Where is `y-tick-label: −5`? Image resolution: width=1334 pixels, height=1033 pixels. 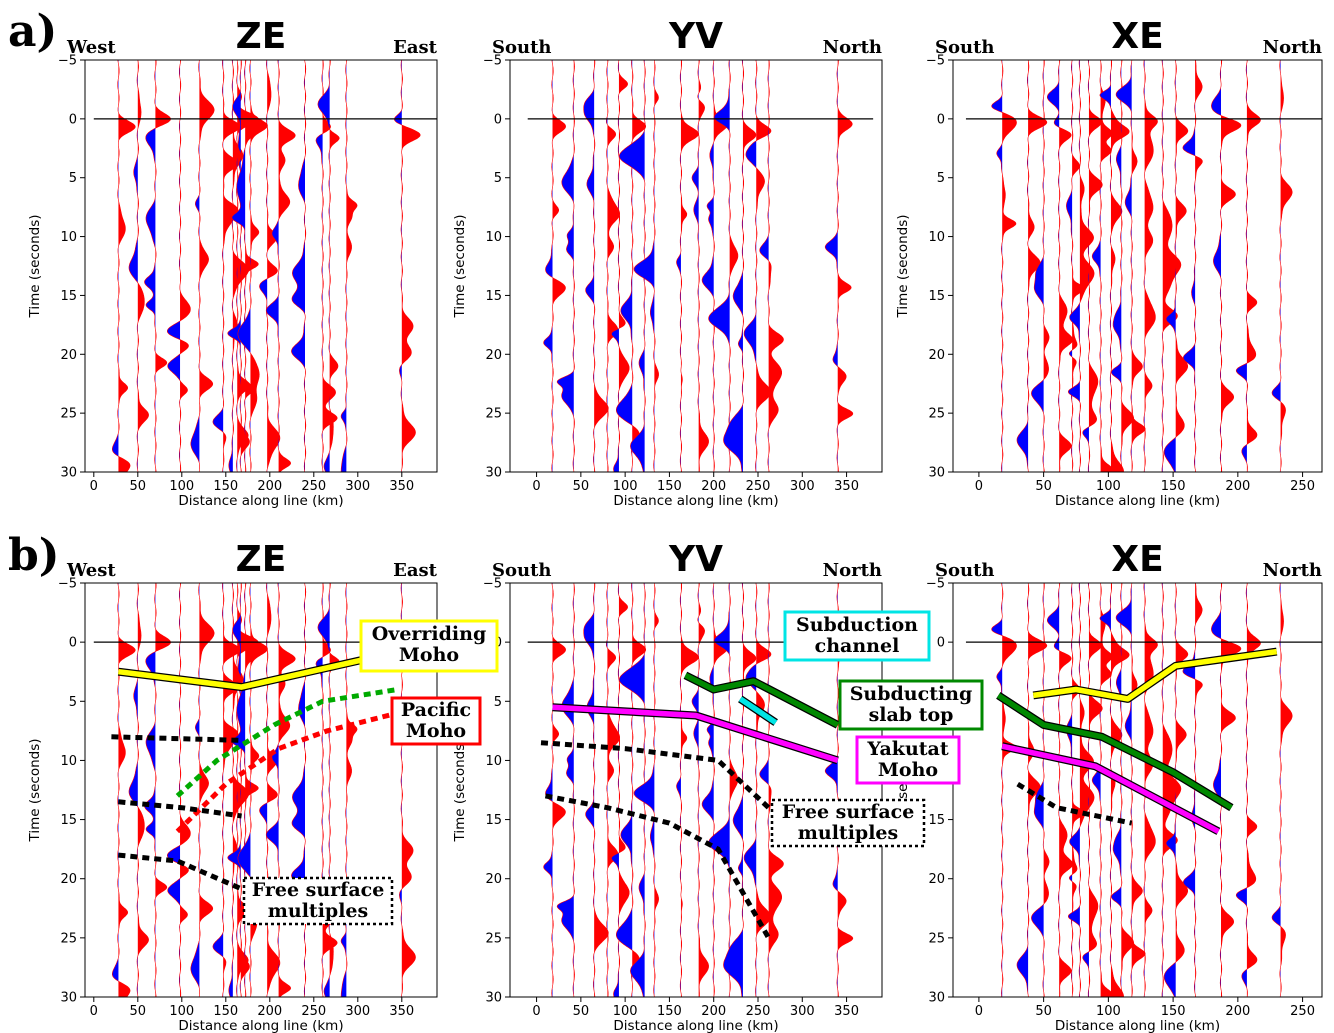
y-tick-label: −5 is located at coordinates (492, 584).